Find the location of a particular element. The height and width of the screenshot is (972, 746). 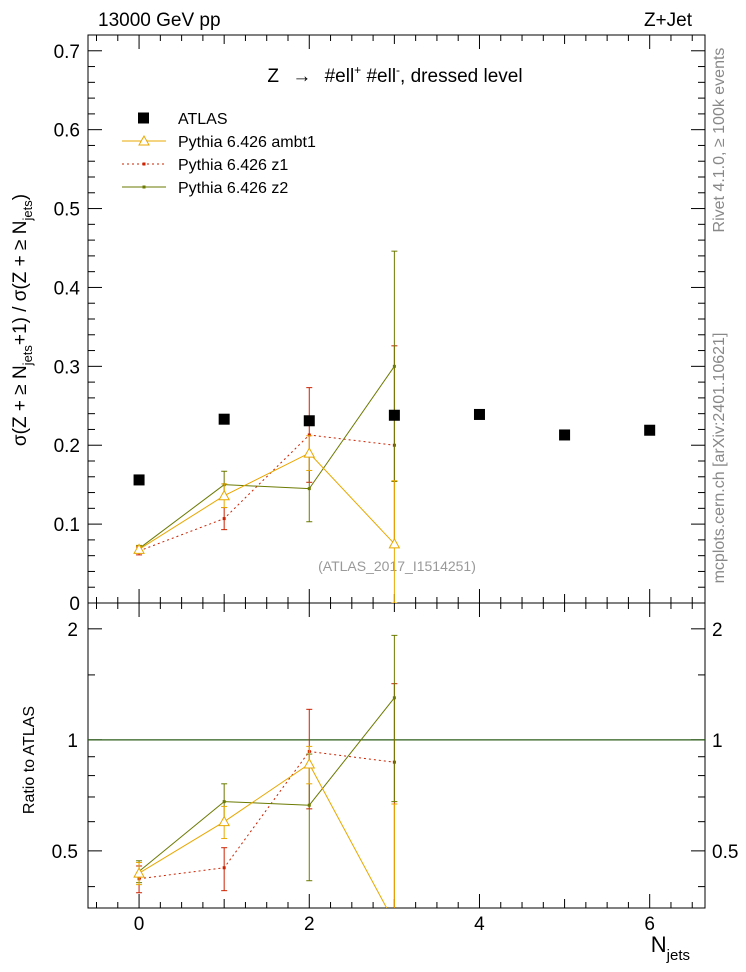

main-y-tick-label: 0.6 is located at coordinates (67, 131).